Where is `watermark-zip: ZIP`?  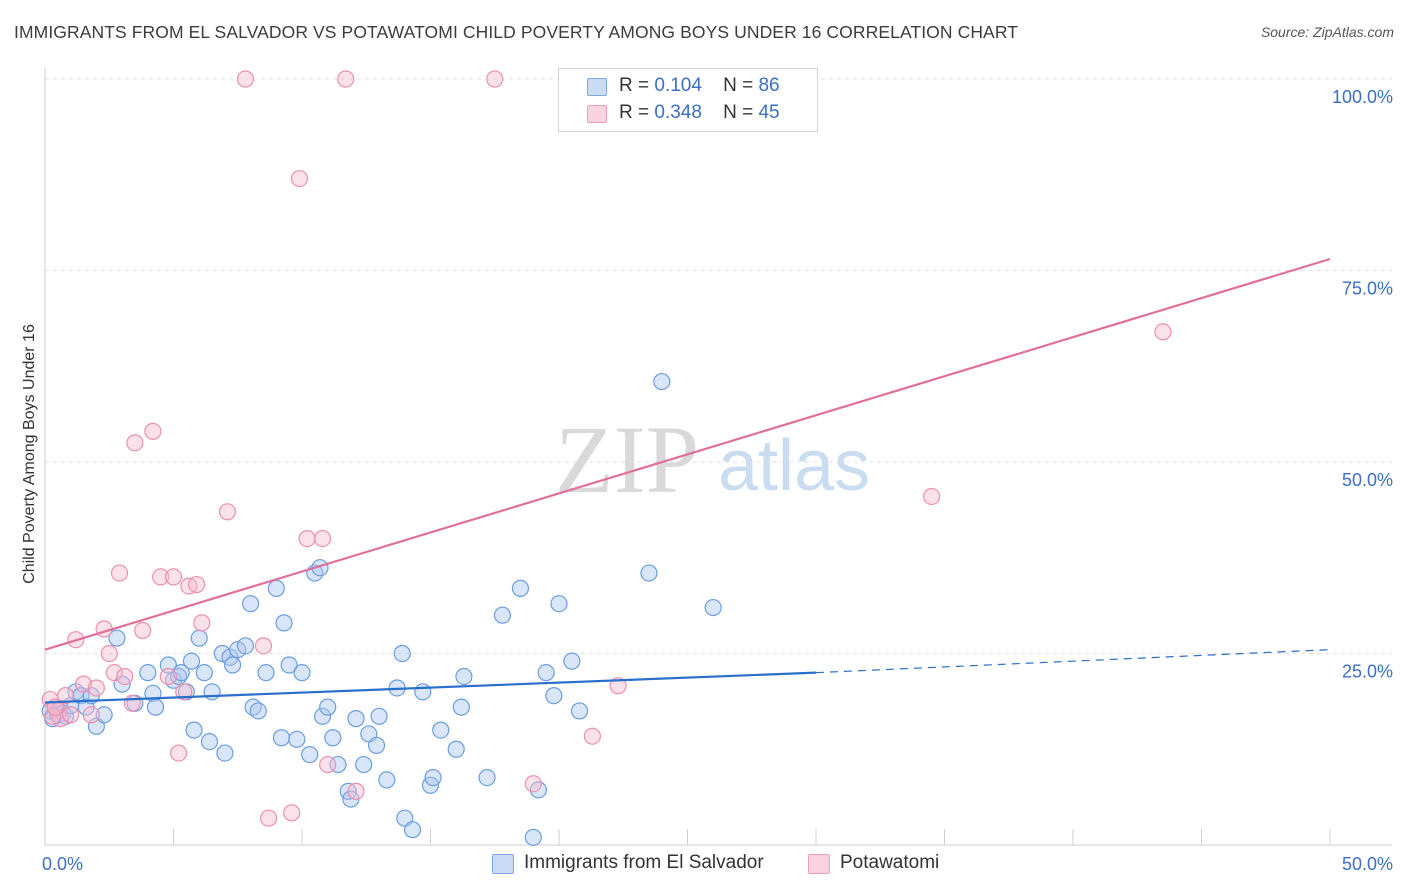
watermark-zip: ZIP is located at coordinates (627, 459).